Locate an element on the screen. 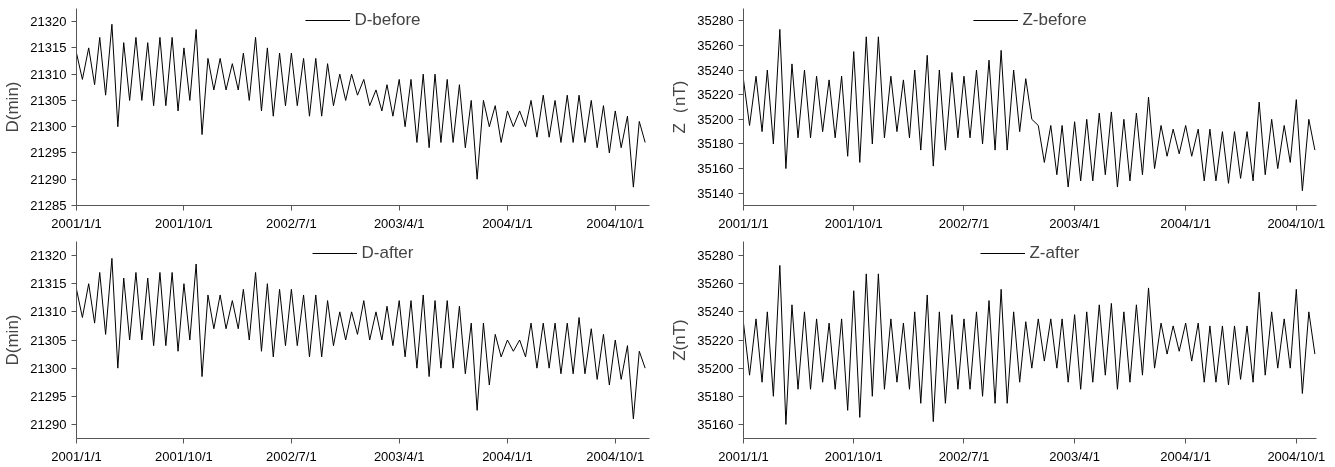 The width and height of the screenshot is (1335, 467). legend-label: D-before is located at coordinates (387, 20).